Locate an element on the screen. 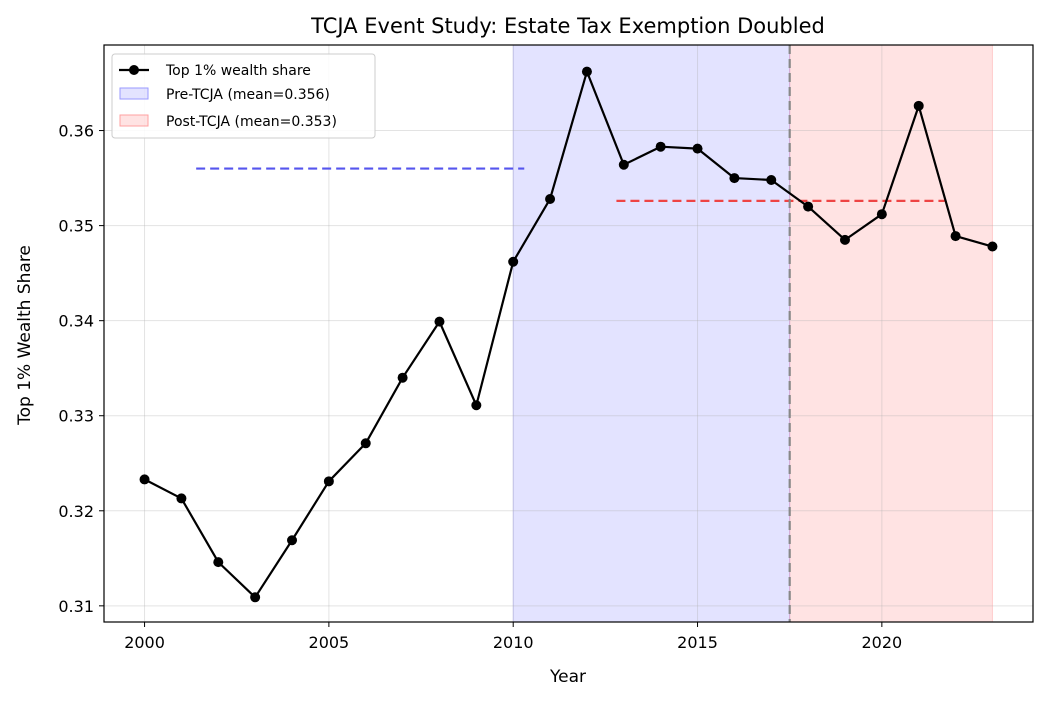 The width and height of the screenshot is (1049, 701). y-ticks: 0.31 0.32 0.33 0.34 0.35 0.36 is located at coordinates (81, 369).